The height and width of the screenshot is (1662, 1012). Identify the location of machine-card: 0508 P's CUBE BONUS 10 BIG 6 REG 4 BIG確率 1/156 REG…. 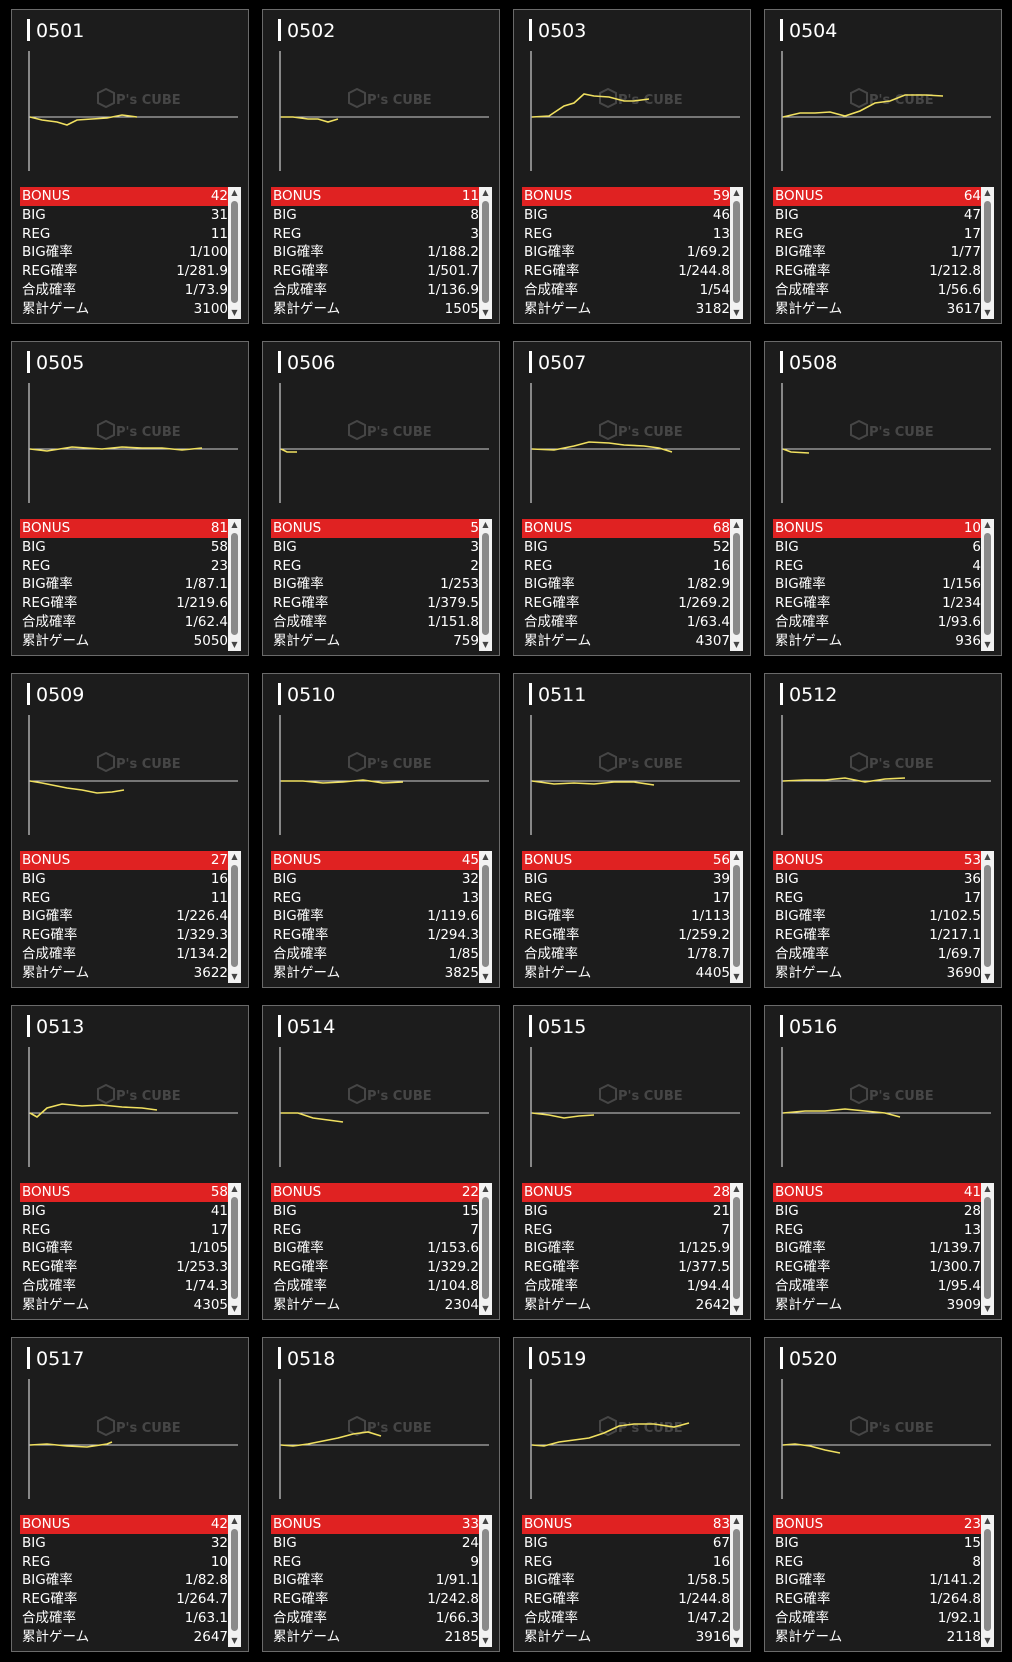
(883, 498).